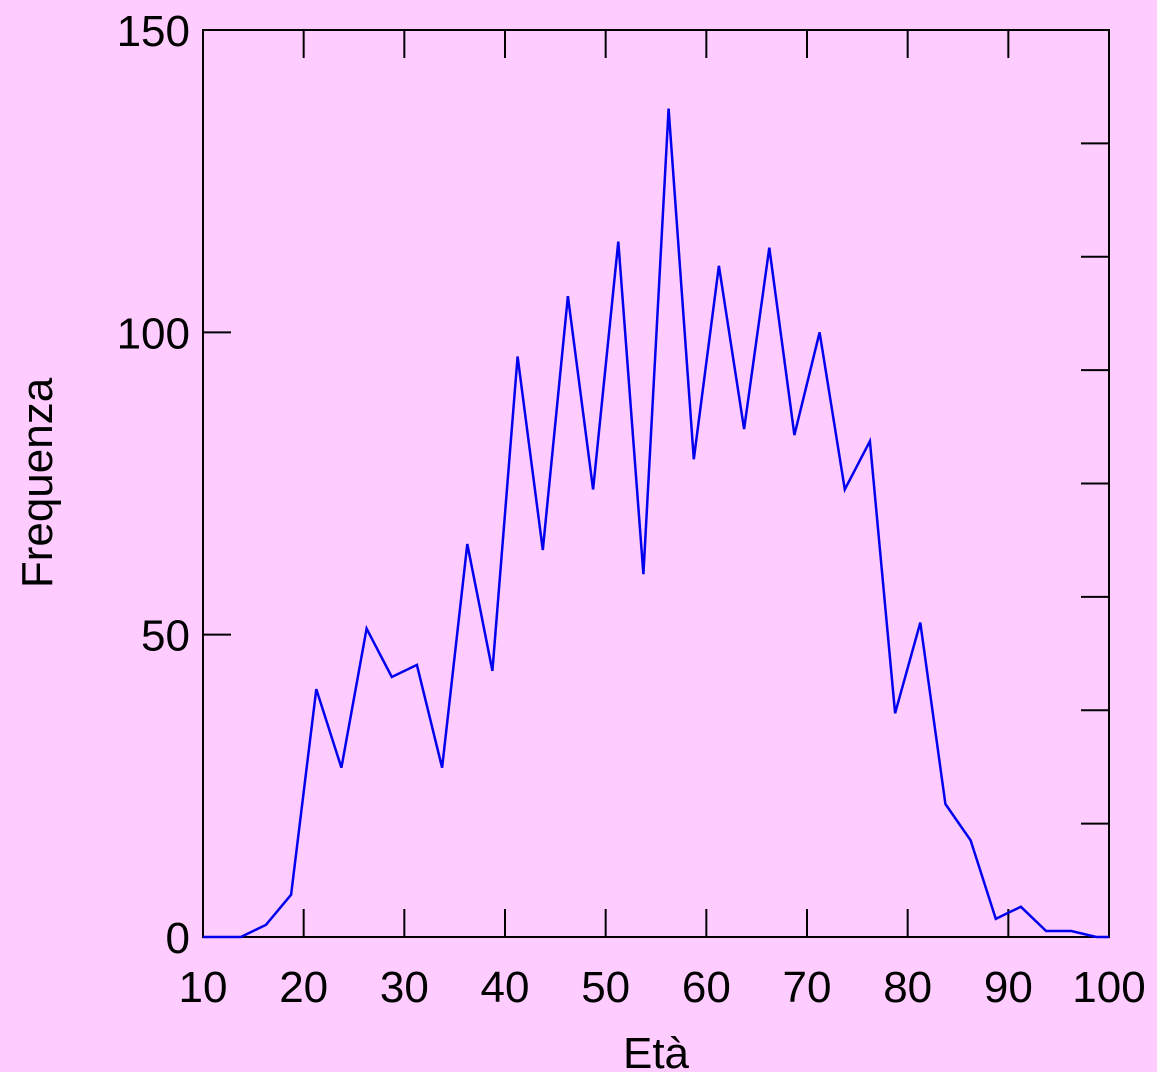 The image size is (1157, 1072). What do you see at coordinates (153, 333) in the screenshot?
I see `y-tick-label: 100` at bounding box center [153, 333].